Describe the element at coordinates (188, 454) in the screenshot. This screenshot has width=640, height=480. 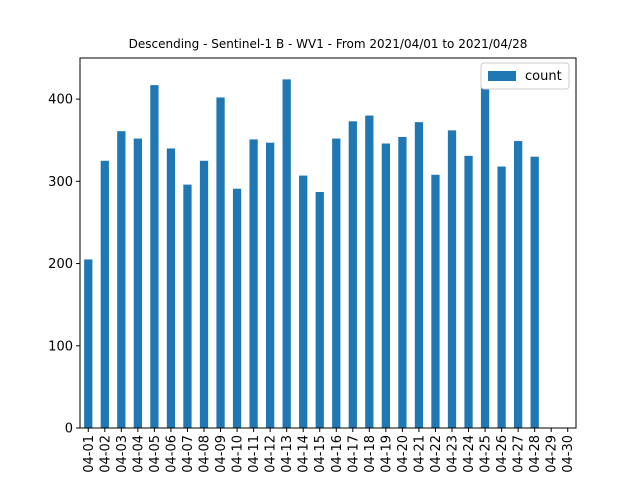
I see `x-tick-label: 04-07` at that location.